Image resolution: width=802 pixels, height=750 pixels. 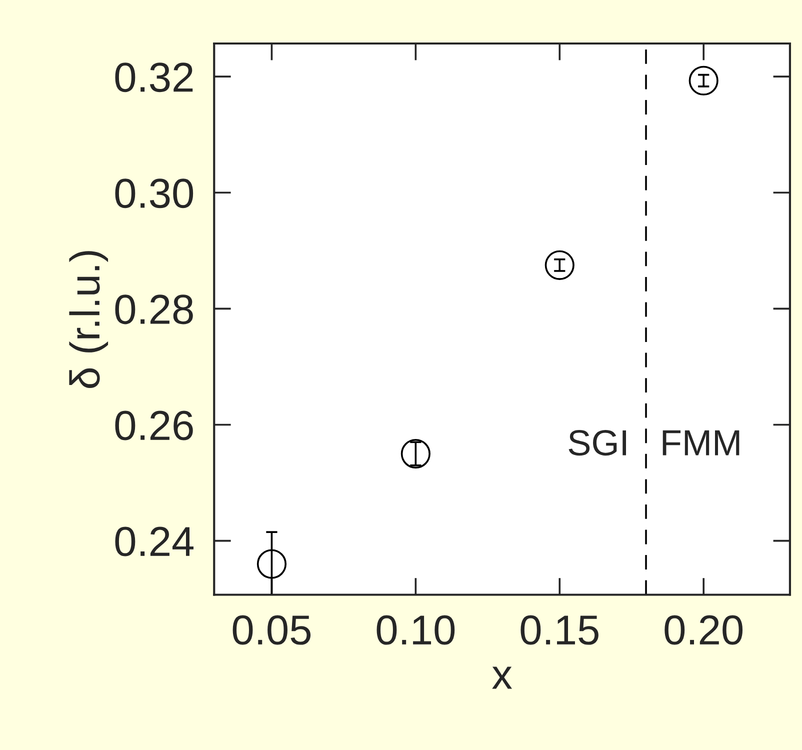 What do you see at coordinates (154, 425) in the screenshot?
I see `y-tick-label: 0.26` at bounding box center [154, 425].